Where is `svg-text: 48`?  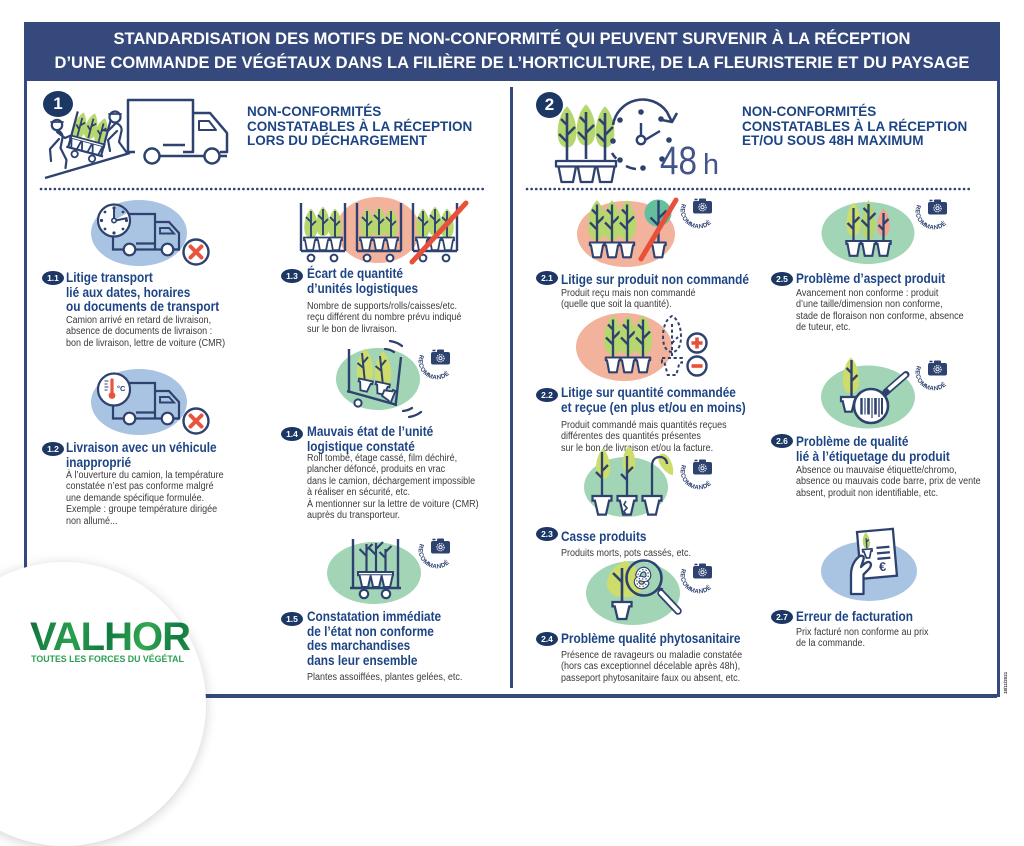 svg-text: 48 is located at coordinates (678, 161).